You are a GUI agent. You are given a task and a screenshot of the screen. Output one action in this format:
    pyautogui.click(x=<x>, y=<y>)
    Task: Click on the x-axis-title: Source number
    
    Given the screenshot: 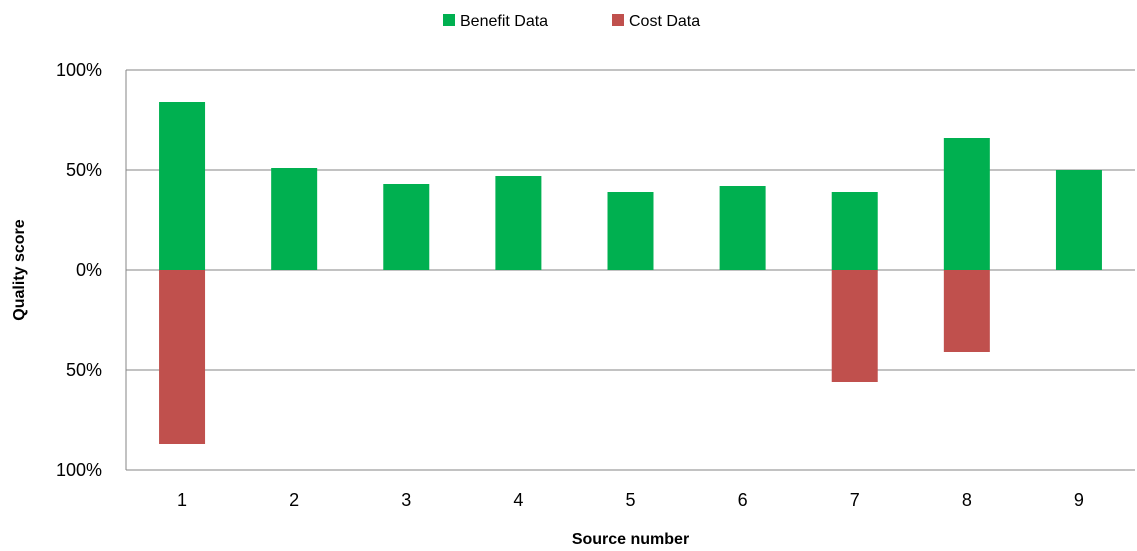 What is the action you would take?
    pyautogui.click(x=630, y=539)
    